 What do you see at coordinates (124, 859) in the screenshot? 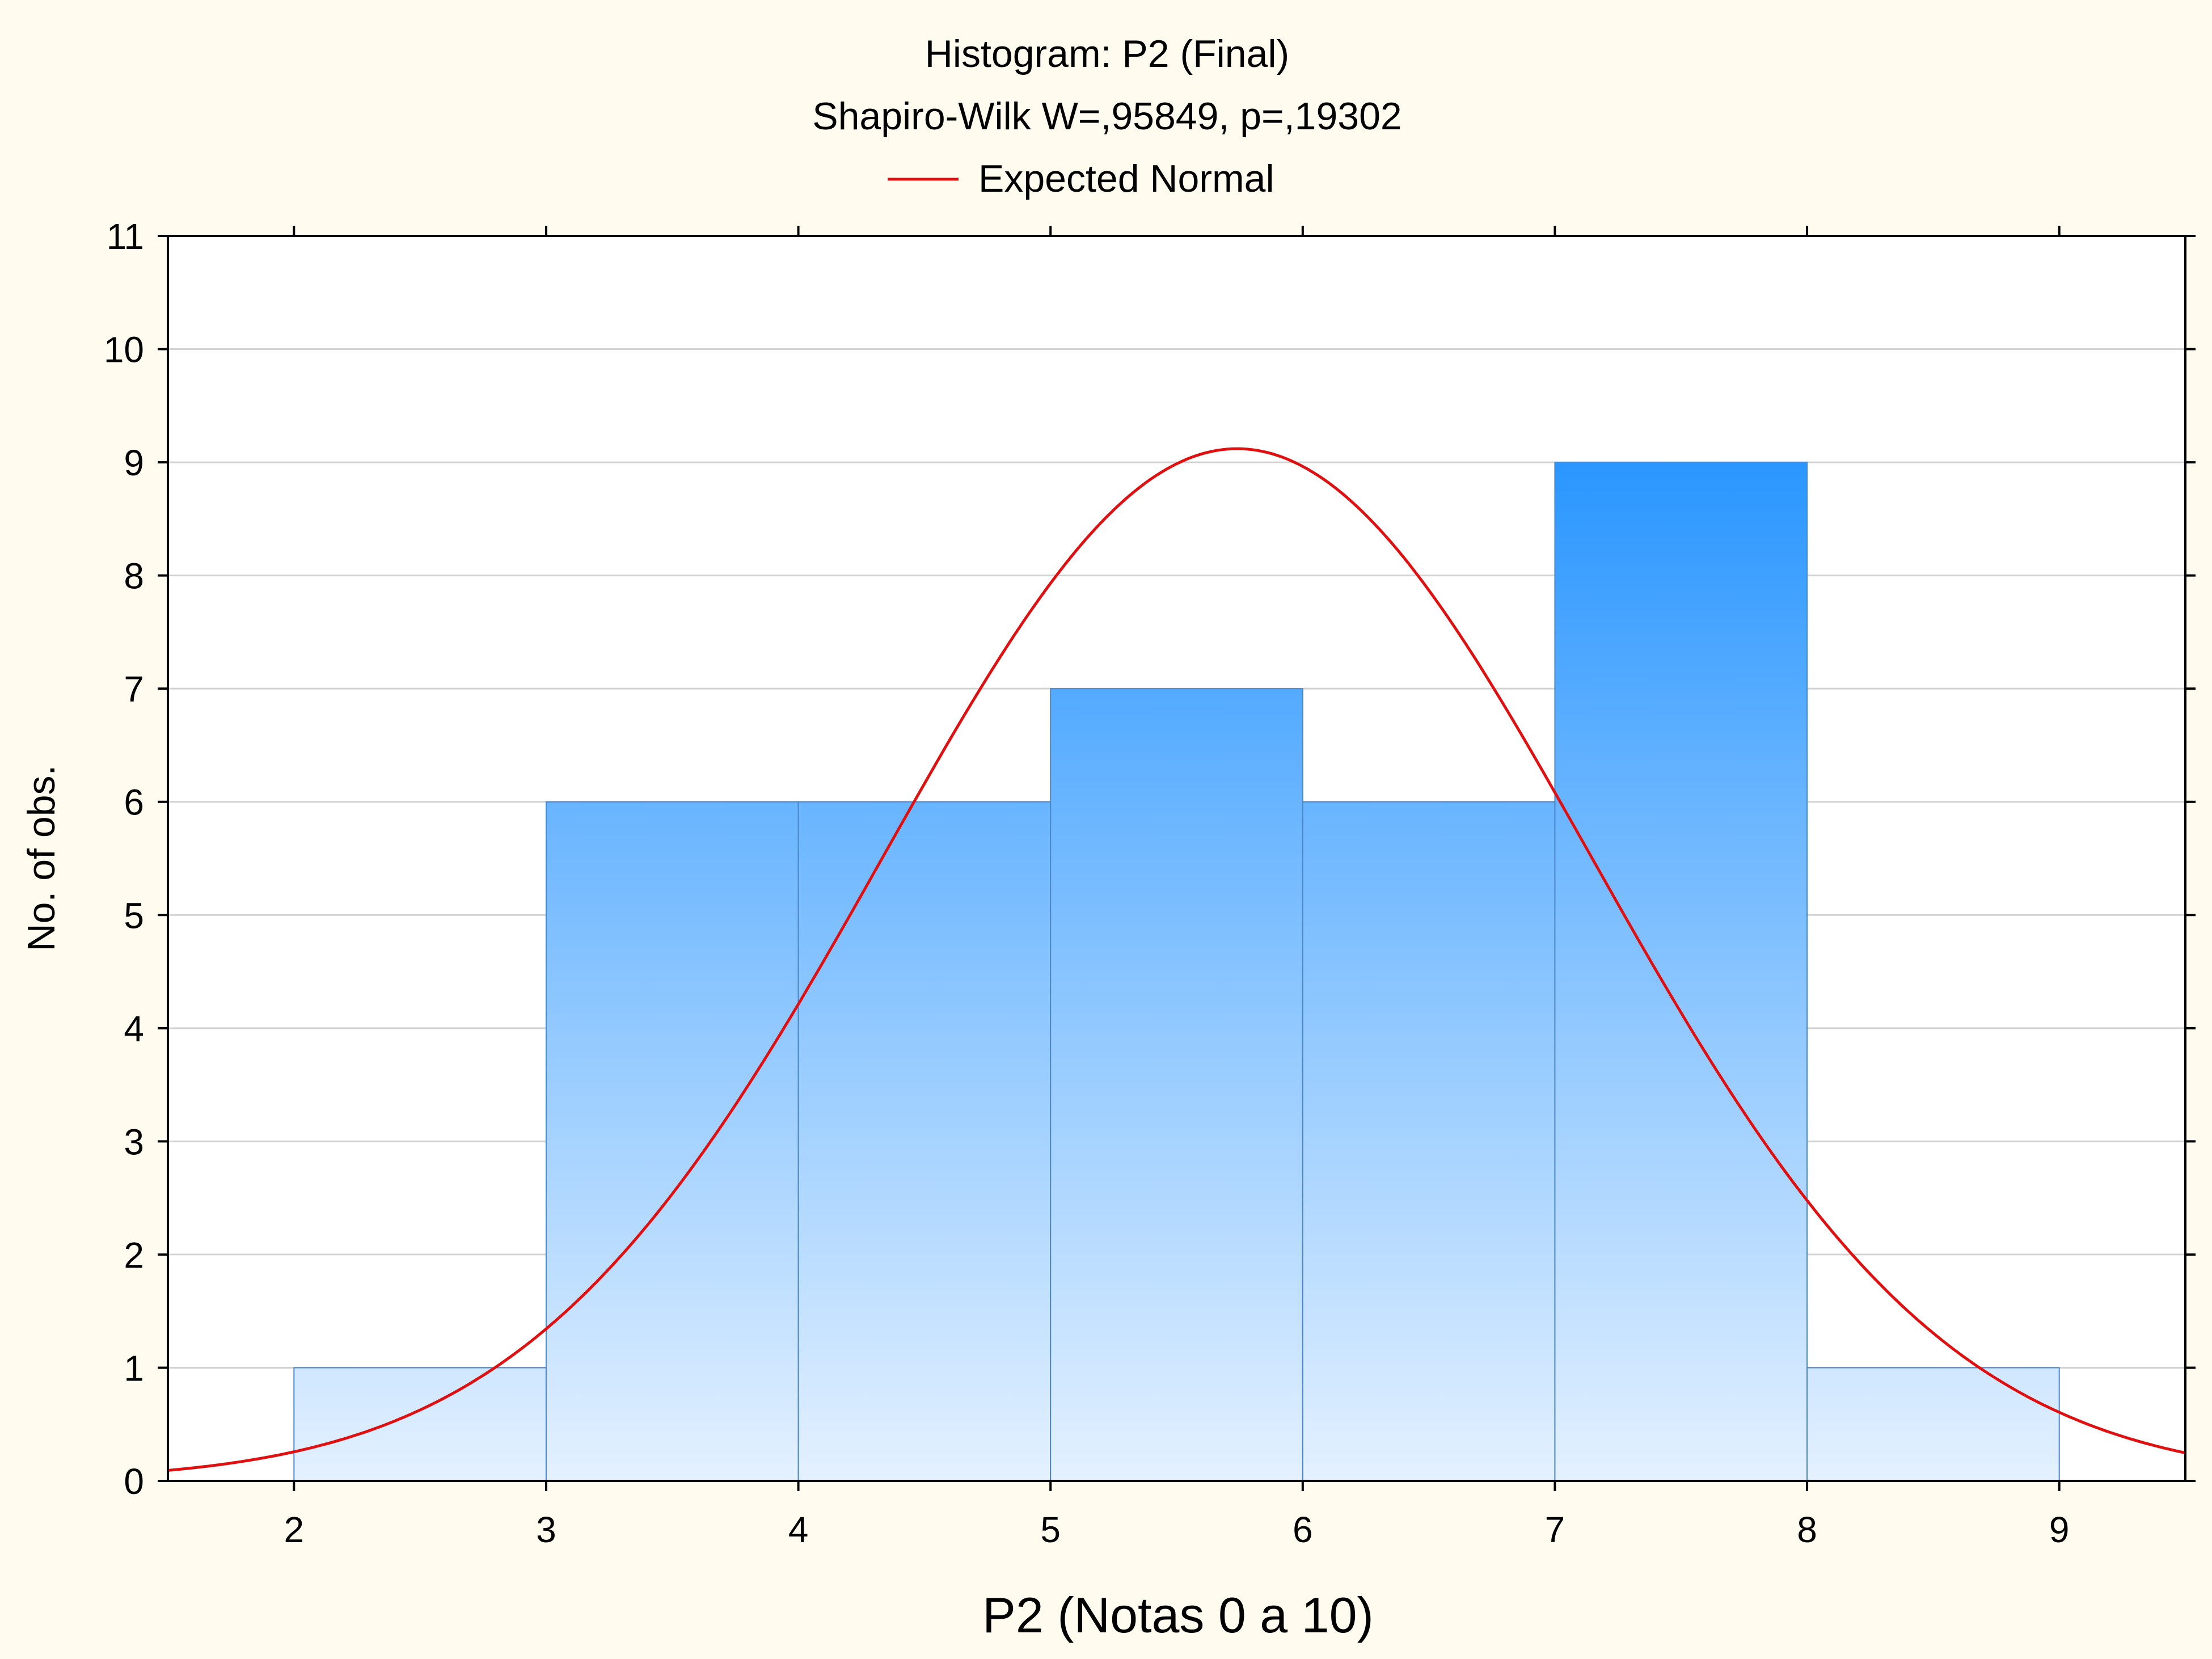
I see `y-tick-labels: 0 1 2 3 4 5 6 7 8 9 10 11` at bounding box center [124, 859].